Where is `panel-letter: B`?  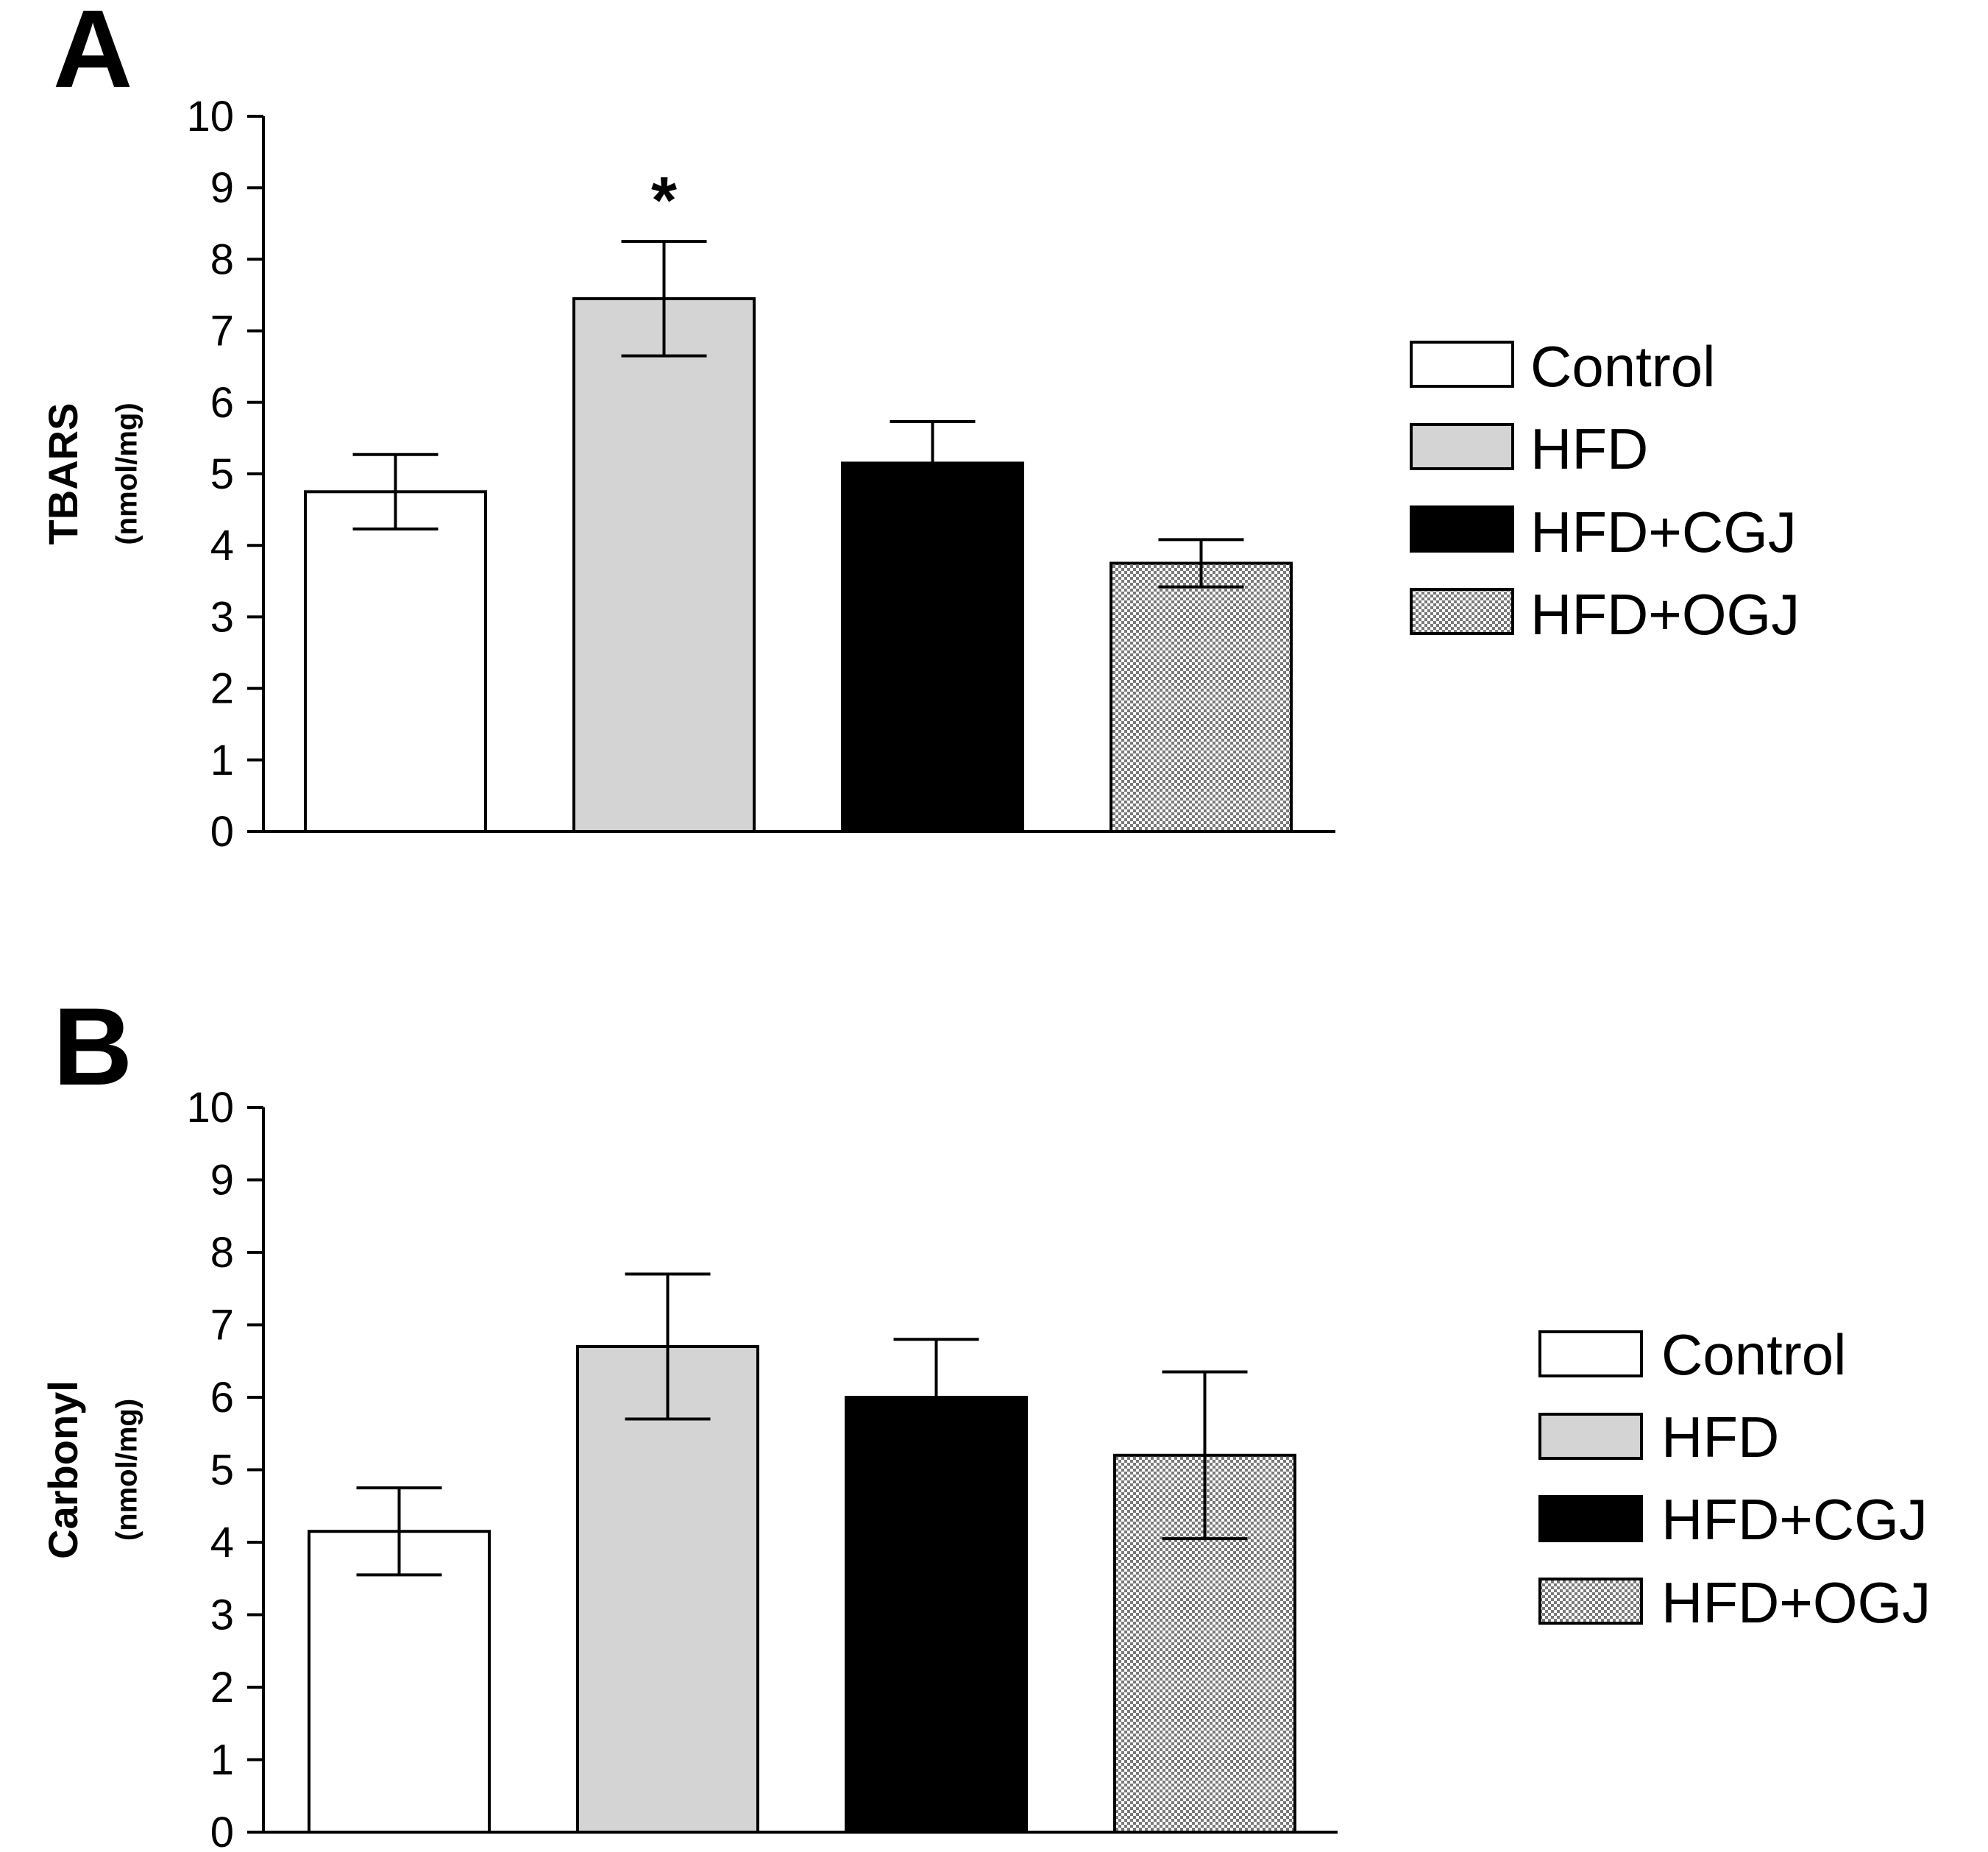
panel-letter: B is located at coordinates (92, 1046).